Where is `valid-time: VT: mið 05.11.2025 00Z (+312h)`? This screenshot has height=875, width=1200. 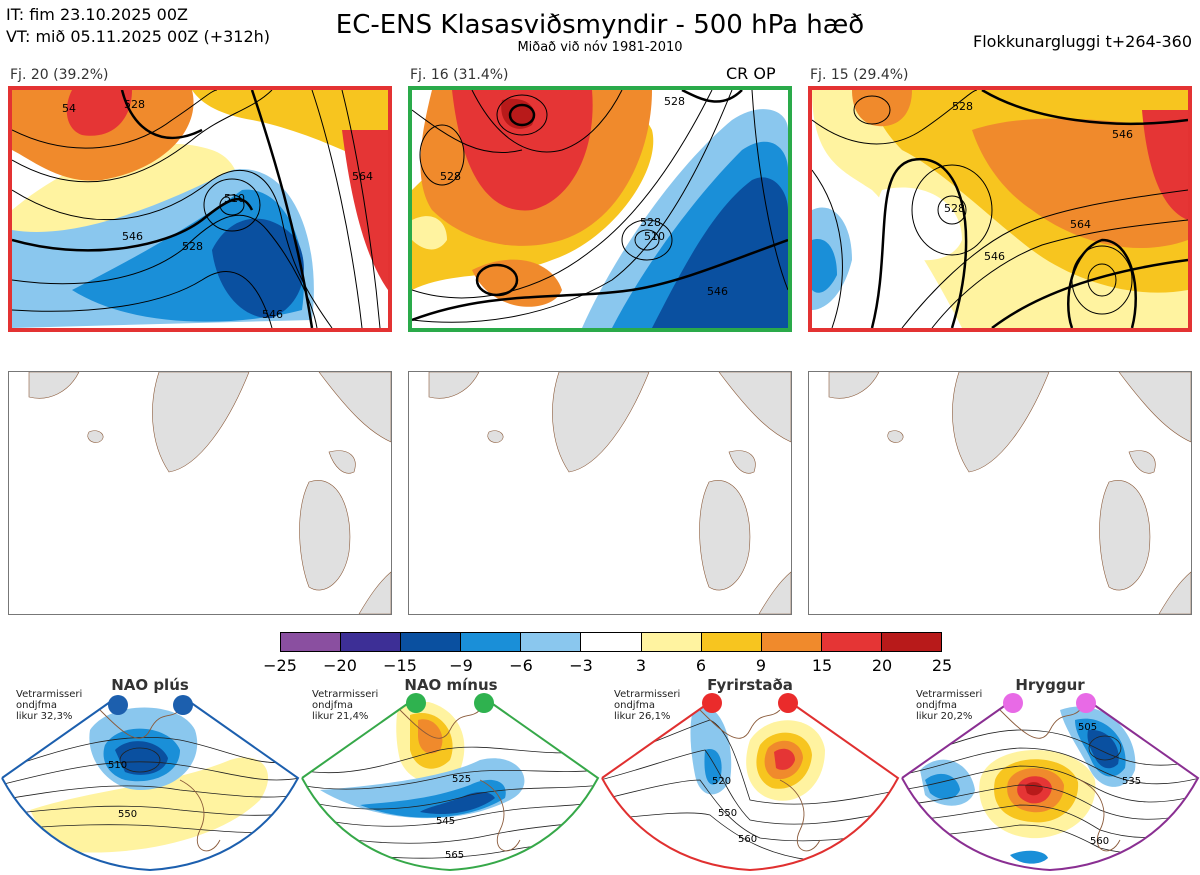 valid-time: VT: mið 05.11.2025 00Z (+312h) is located at coordinates (138, 36).